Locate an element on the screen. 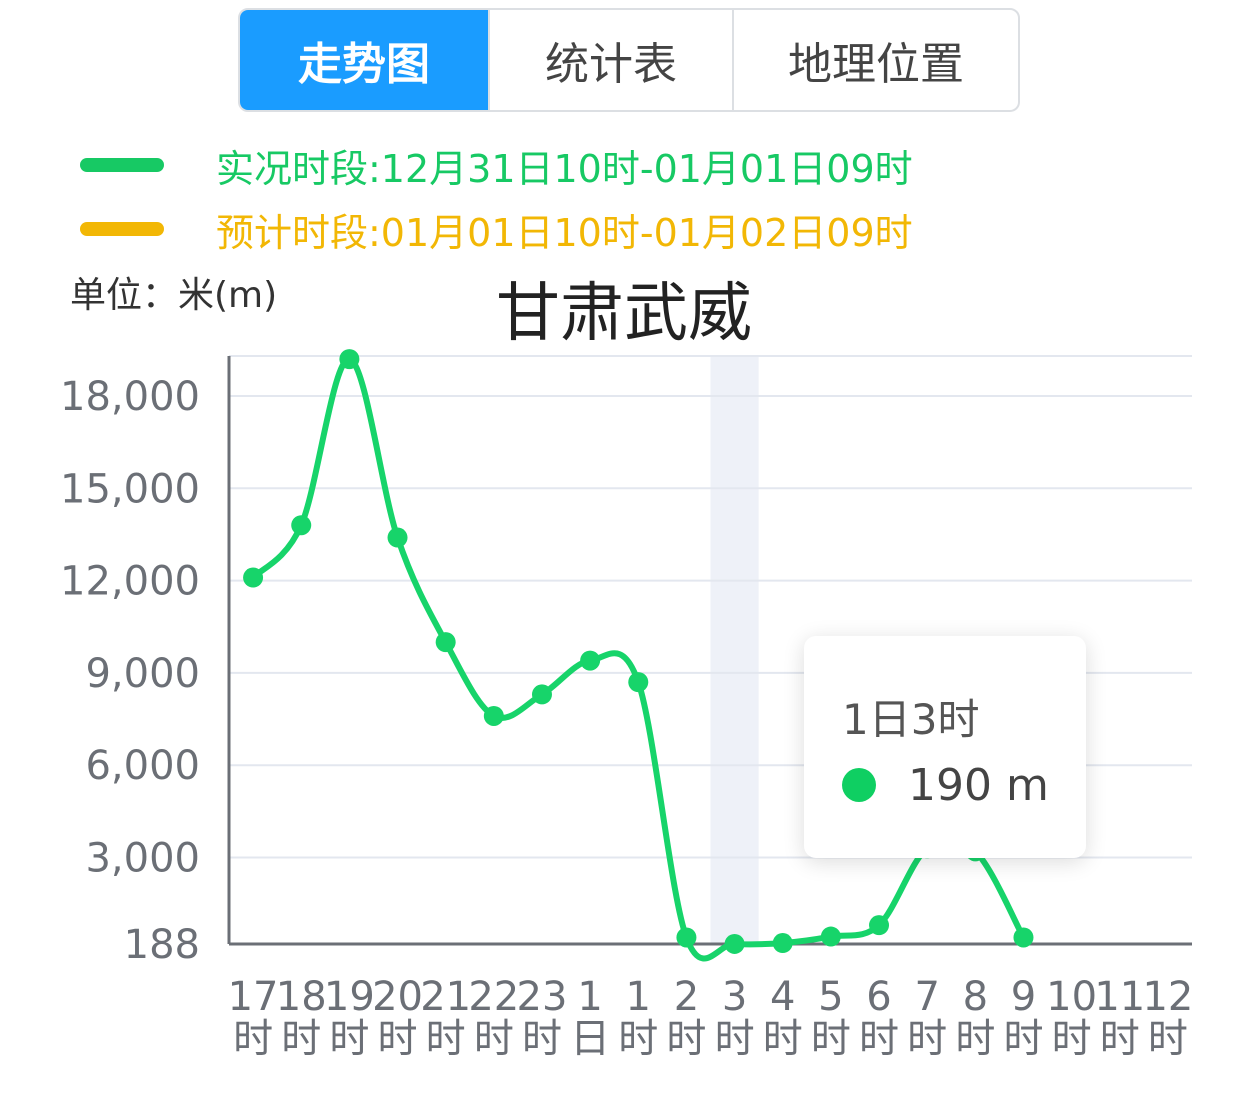  x-tick-label: 9 is located at coordinates (1023, 997).